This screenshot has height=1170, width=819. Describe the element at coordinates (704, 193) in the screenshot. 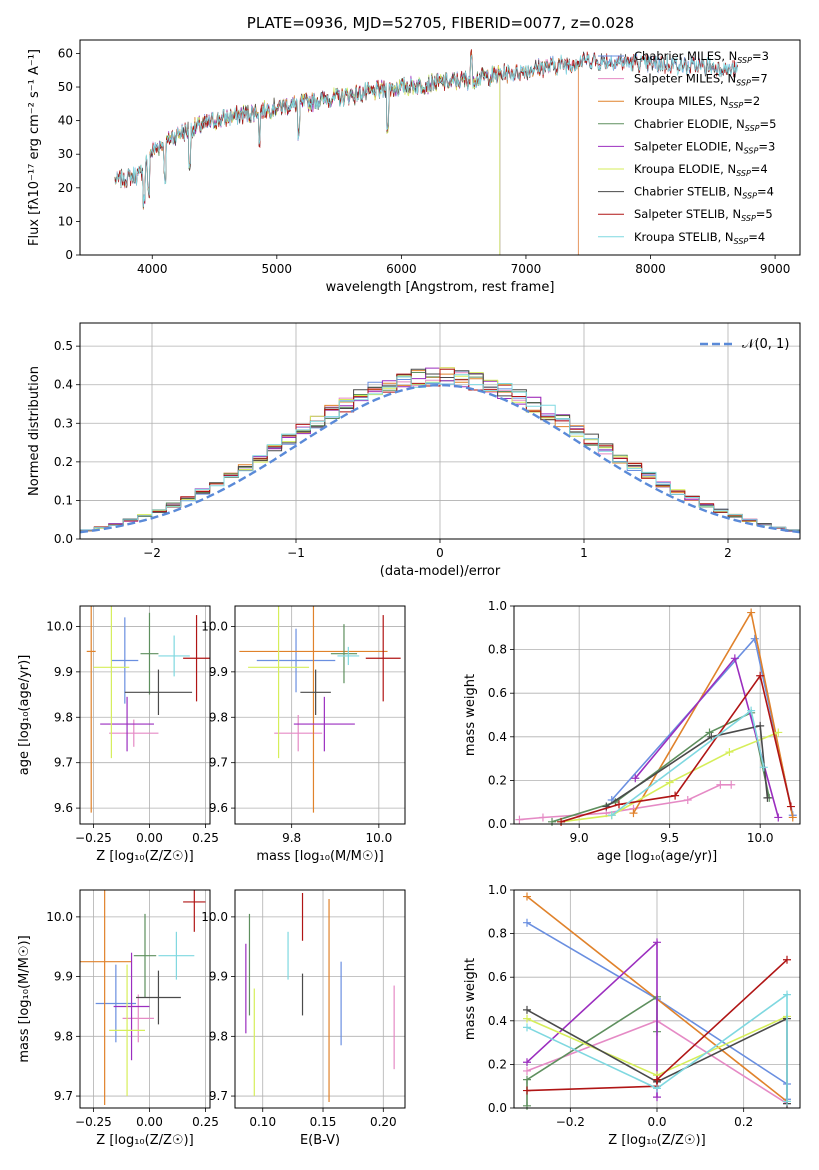

I see `legend-entry: Chabrier STELIB, NSSP=4` at that location.